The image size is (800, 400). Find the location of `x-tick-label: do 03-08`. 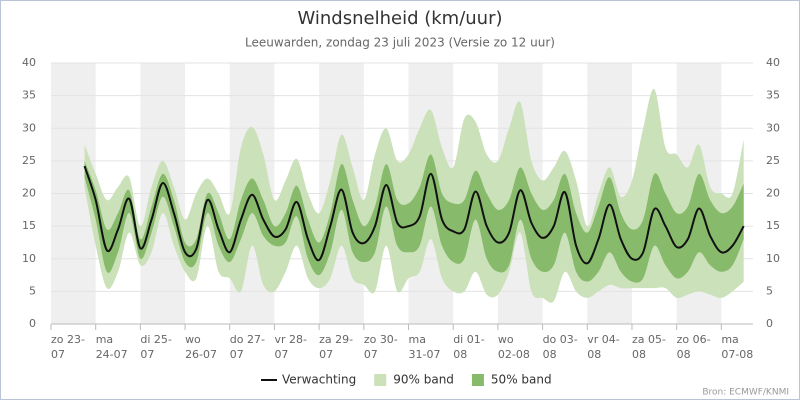

x-tick-label: do 03-08 is located at coordinates (560, 347).